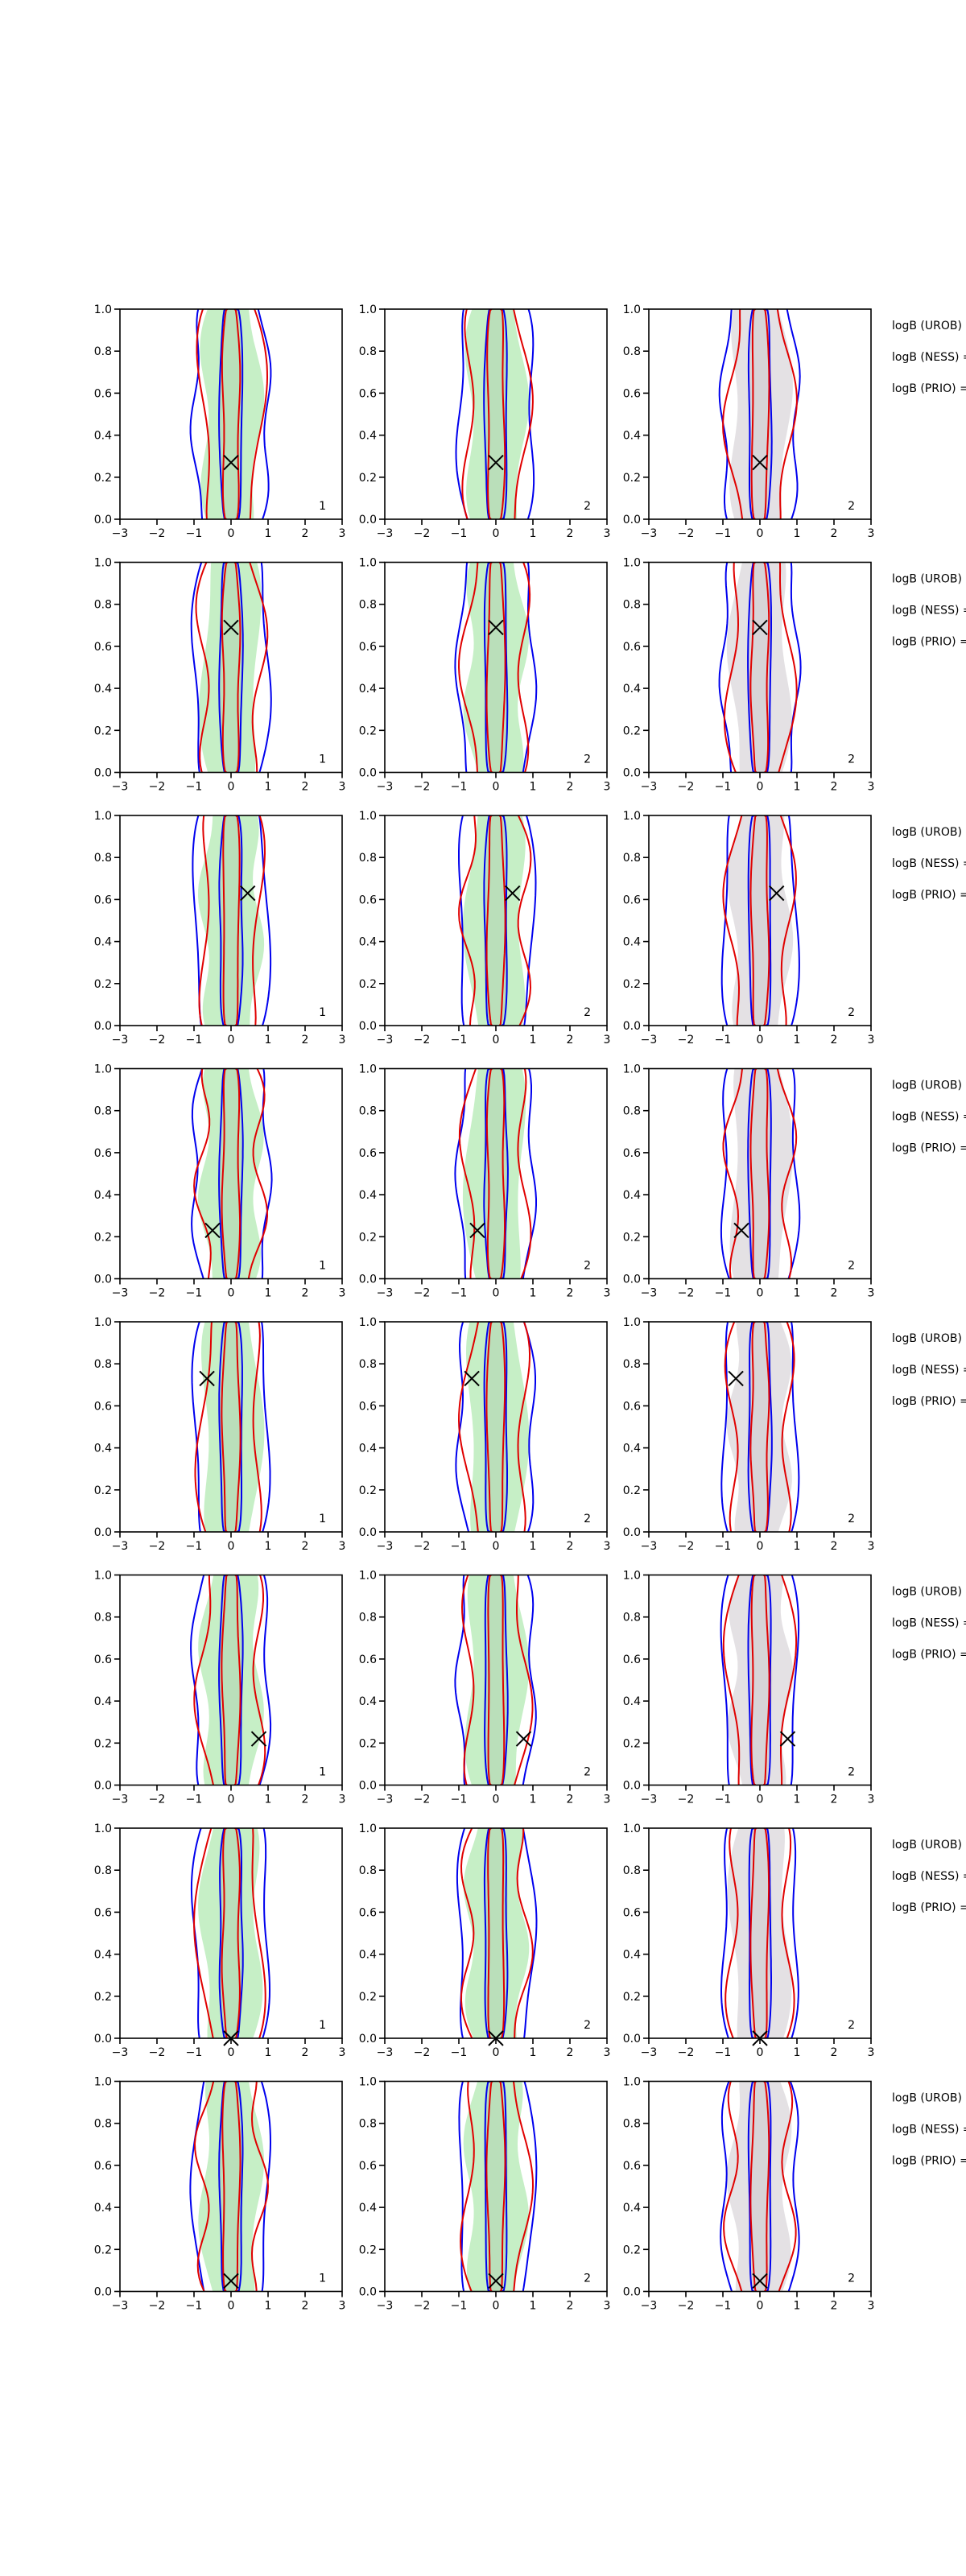 Image resolution: width=966 pixels, height=2576 pixels. Describe the element at coordinates (632, 942) in the screenshot. I see `y-tick-label: 0.4` at that location.